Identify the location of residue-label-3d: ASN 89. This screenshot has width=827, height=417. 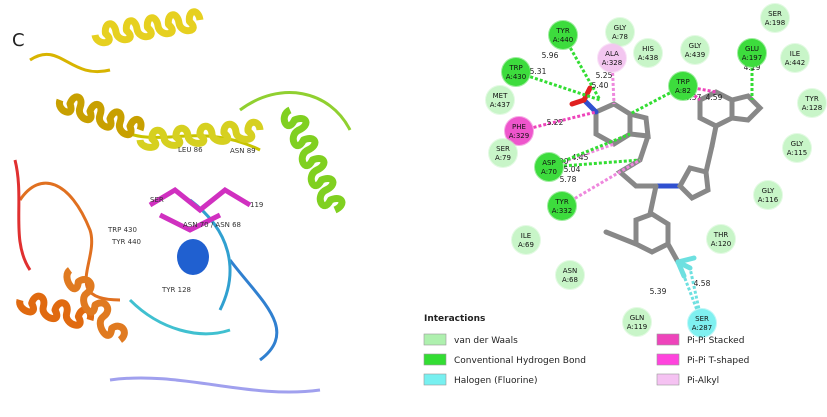
(243, 151).